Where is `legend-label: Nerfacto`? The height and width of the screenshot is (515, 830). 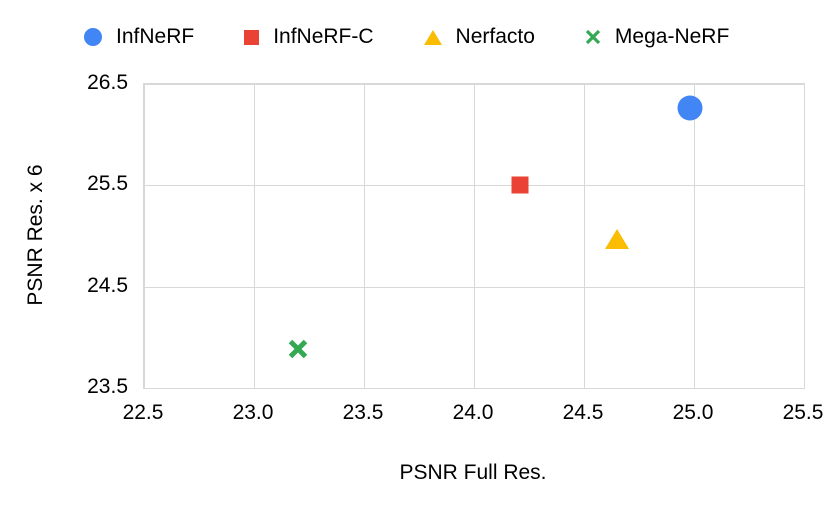 legend-label: Nerfacto is located at coordinates (495, 36).